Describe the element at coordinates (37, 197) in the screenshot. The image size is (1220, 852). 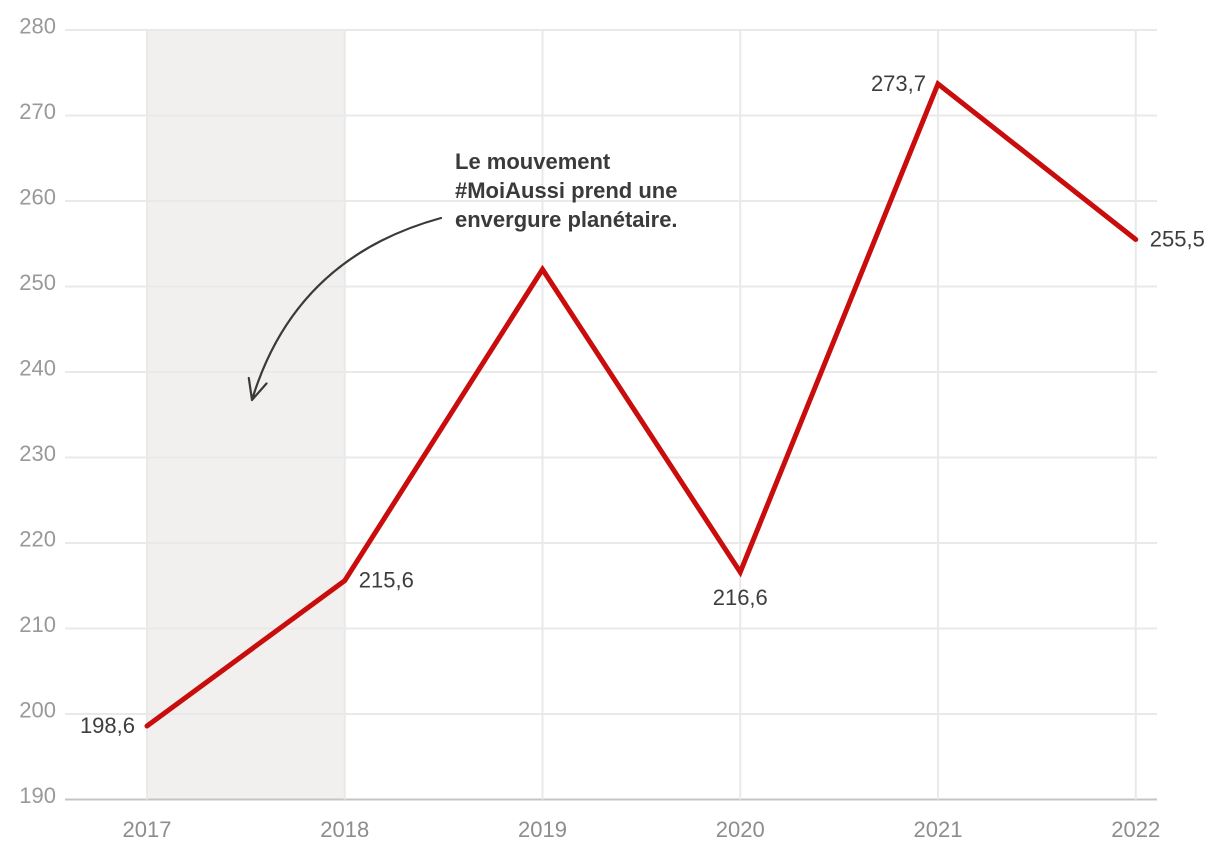
I see `y-tick-label: 260` at that location.